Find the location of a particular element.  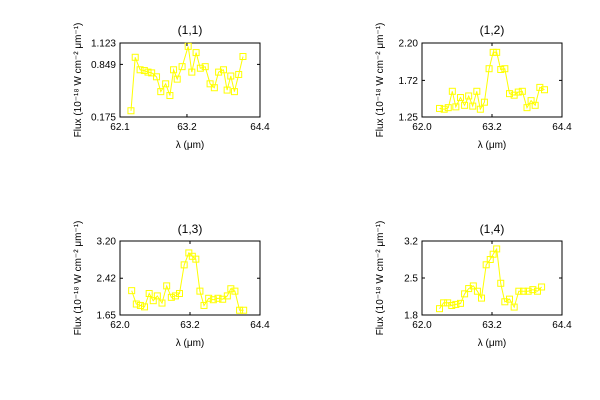

y-tick-label: 2.20 is located at coordinates (409, 44).